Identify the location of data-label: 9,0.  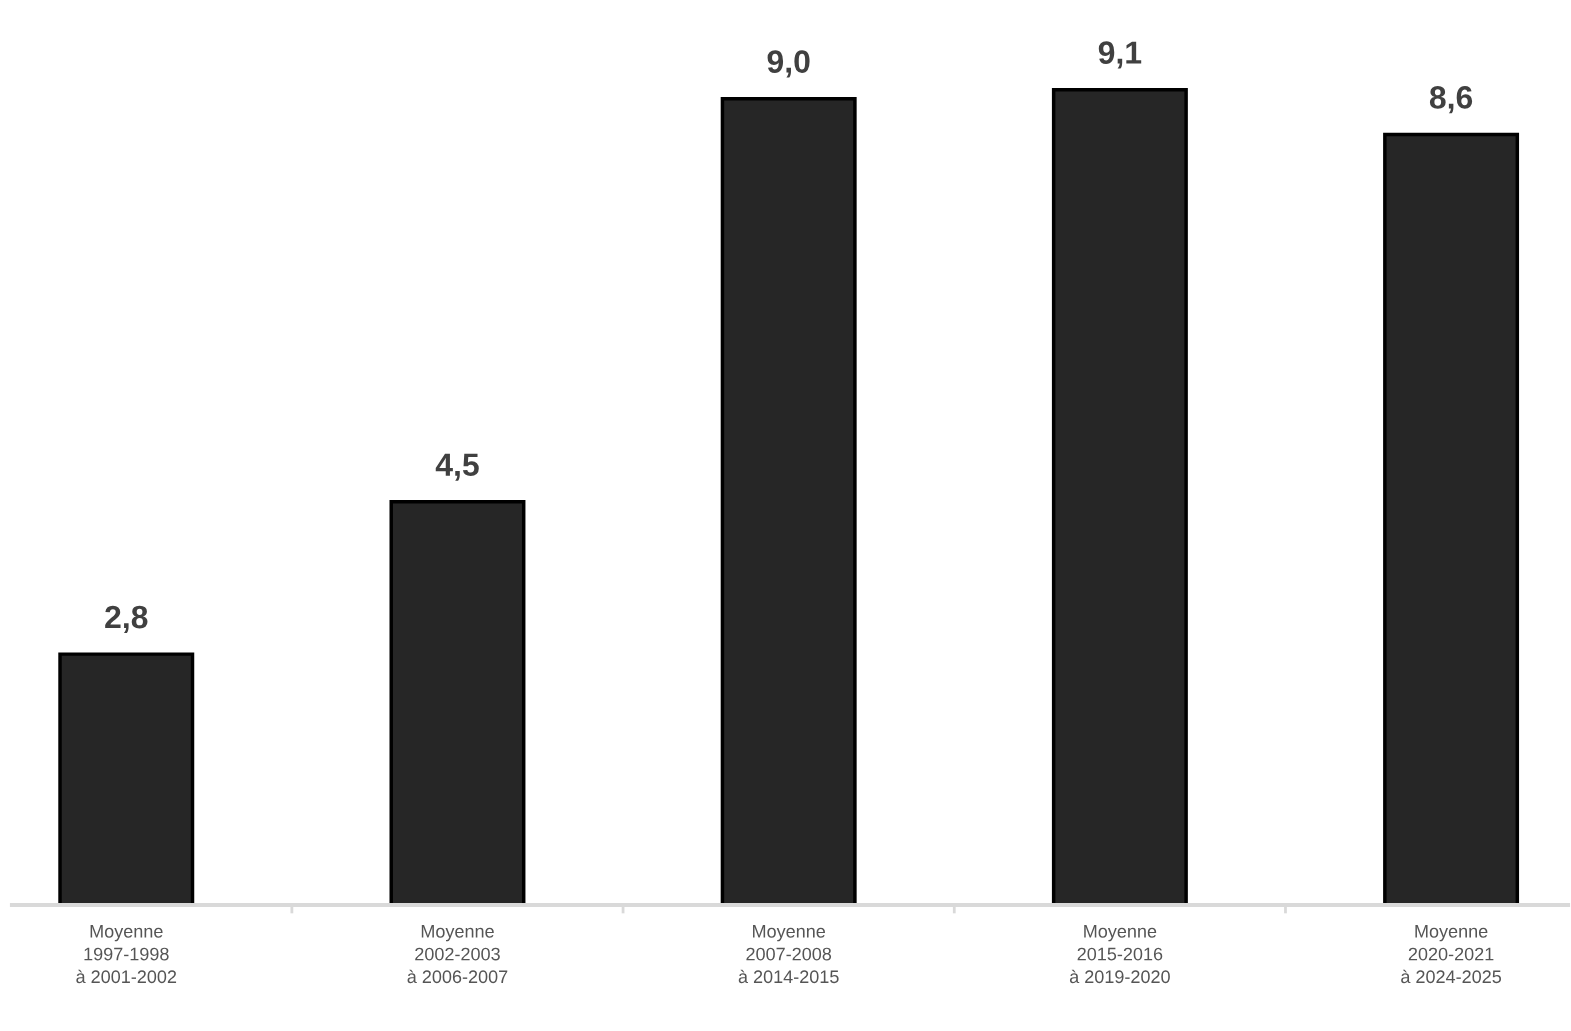
(788, 64).